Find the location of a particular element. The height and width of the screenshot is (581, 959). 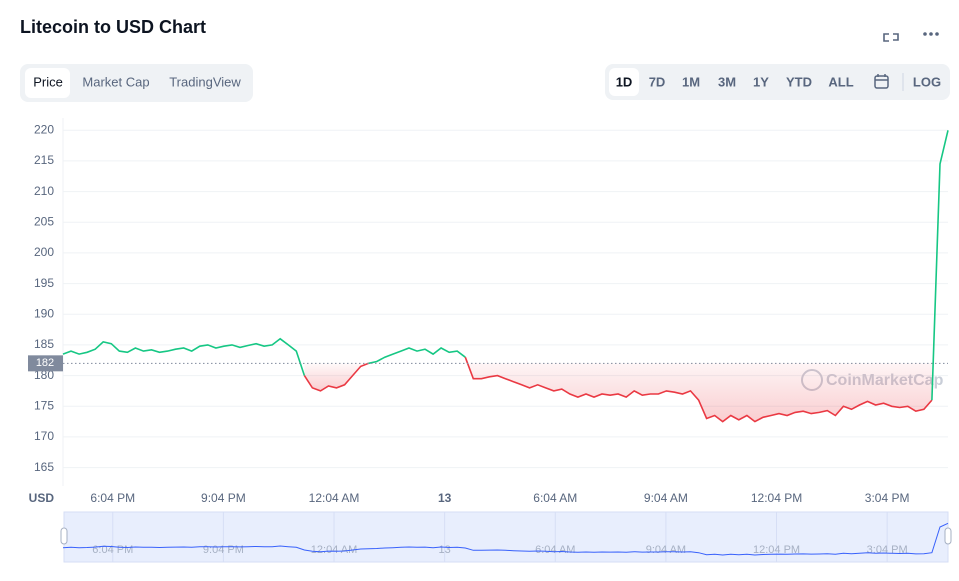

x-tick-label: 9:04 PM is located at coordinates (223, 498).